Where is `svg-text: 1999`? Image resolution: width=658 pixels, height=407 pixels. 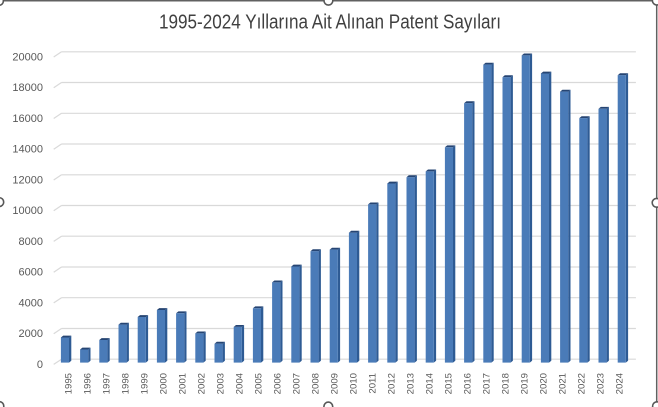
svg-text: 1999 is located at coordinates (144, 383).